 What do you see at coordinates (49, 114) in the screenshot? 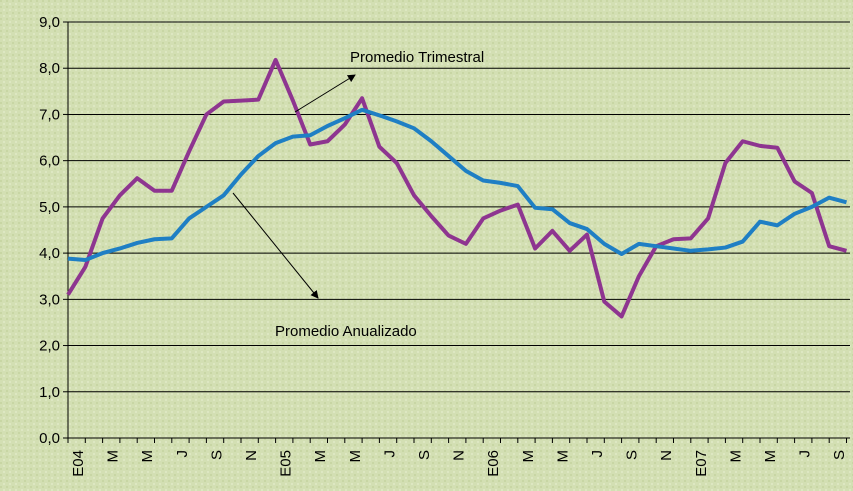
I see `y-tick-label: 7,0` at bounding box center [49, 114].